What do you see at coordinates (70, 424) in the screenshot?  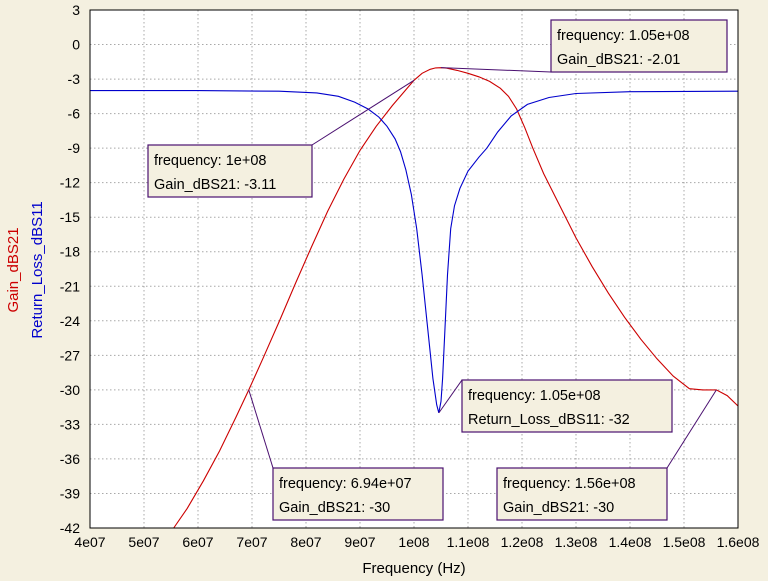 I see `y-tick-label: -33` at bounding box center [70, 424].